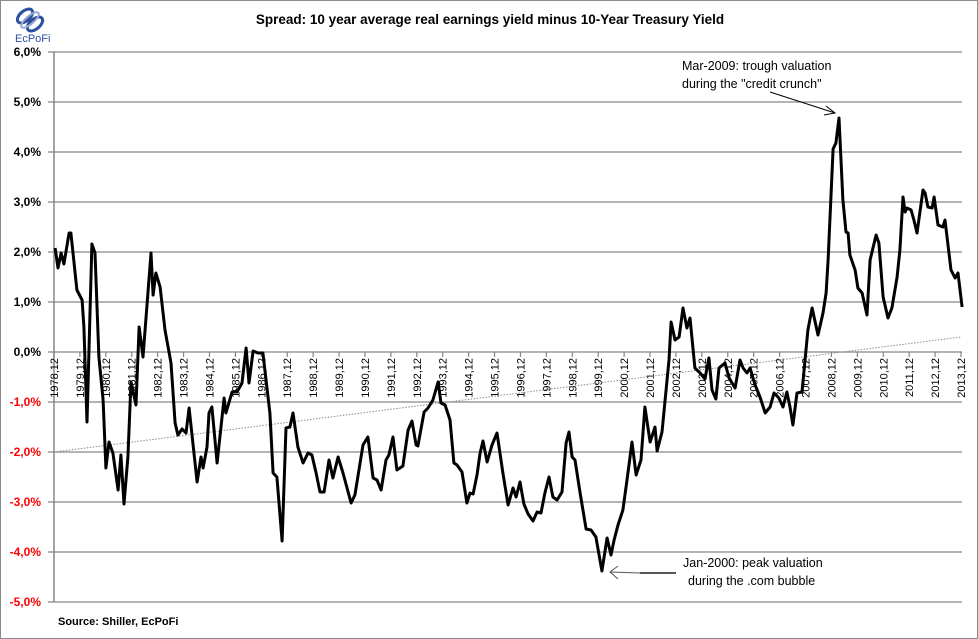 This screenshot has height=639, width=978. I want to click on x-tick-label: 1992,12, so click(418, 378).